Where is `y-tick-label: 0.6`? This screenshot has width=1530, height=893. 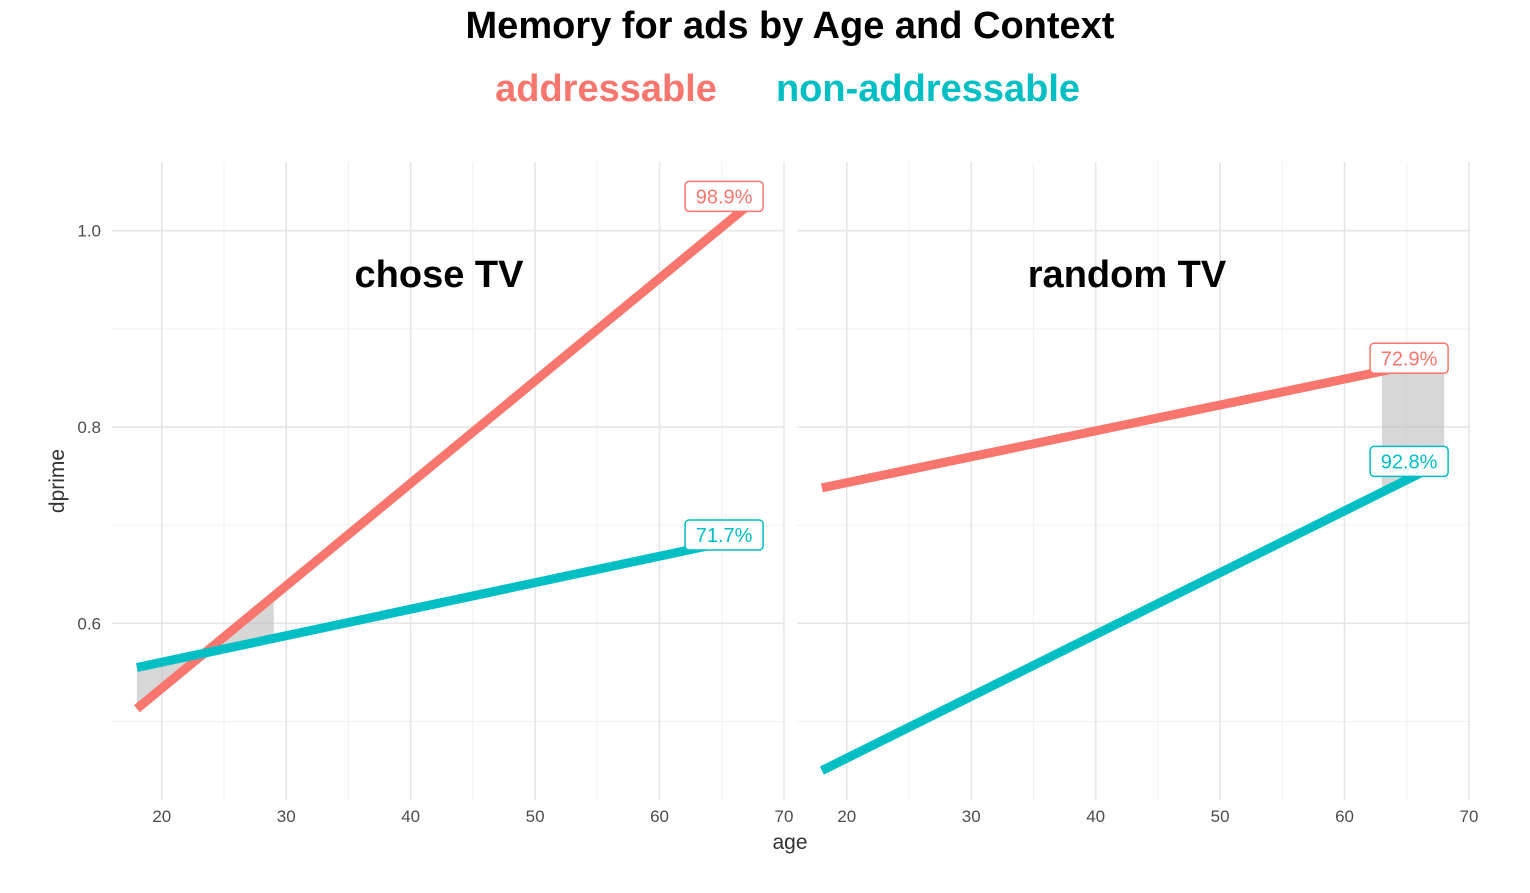
y-tick-label: 0.6 is located at coordinates (89, 623).